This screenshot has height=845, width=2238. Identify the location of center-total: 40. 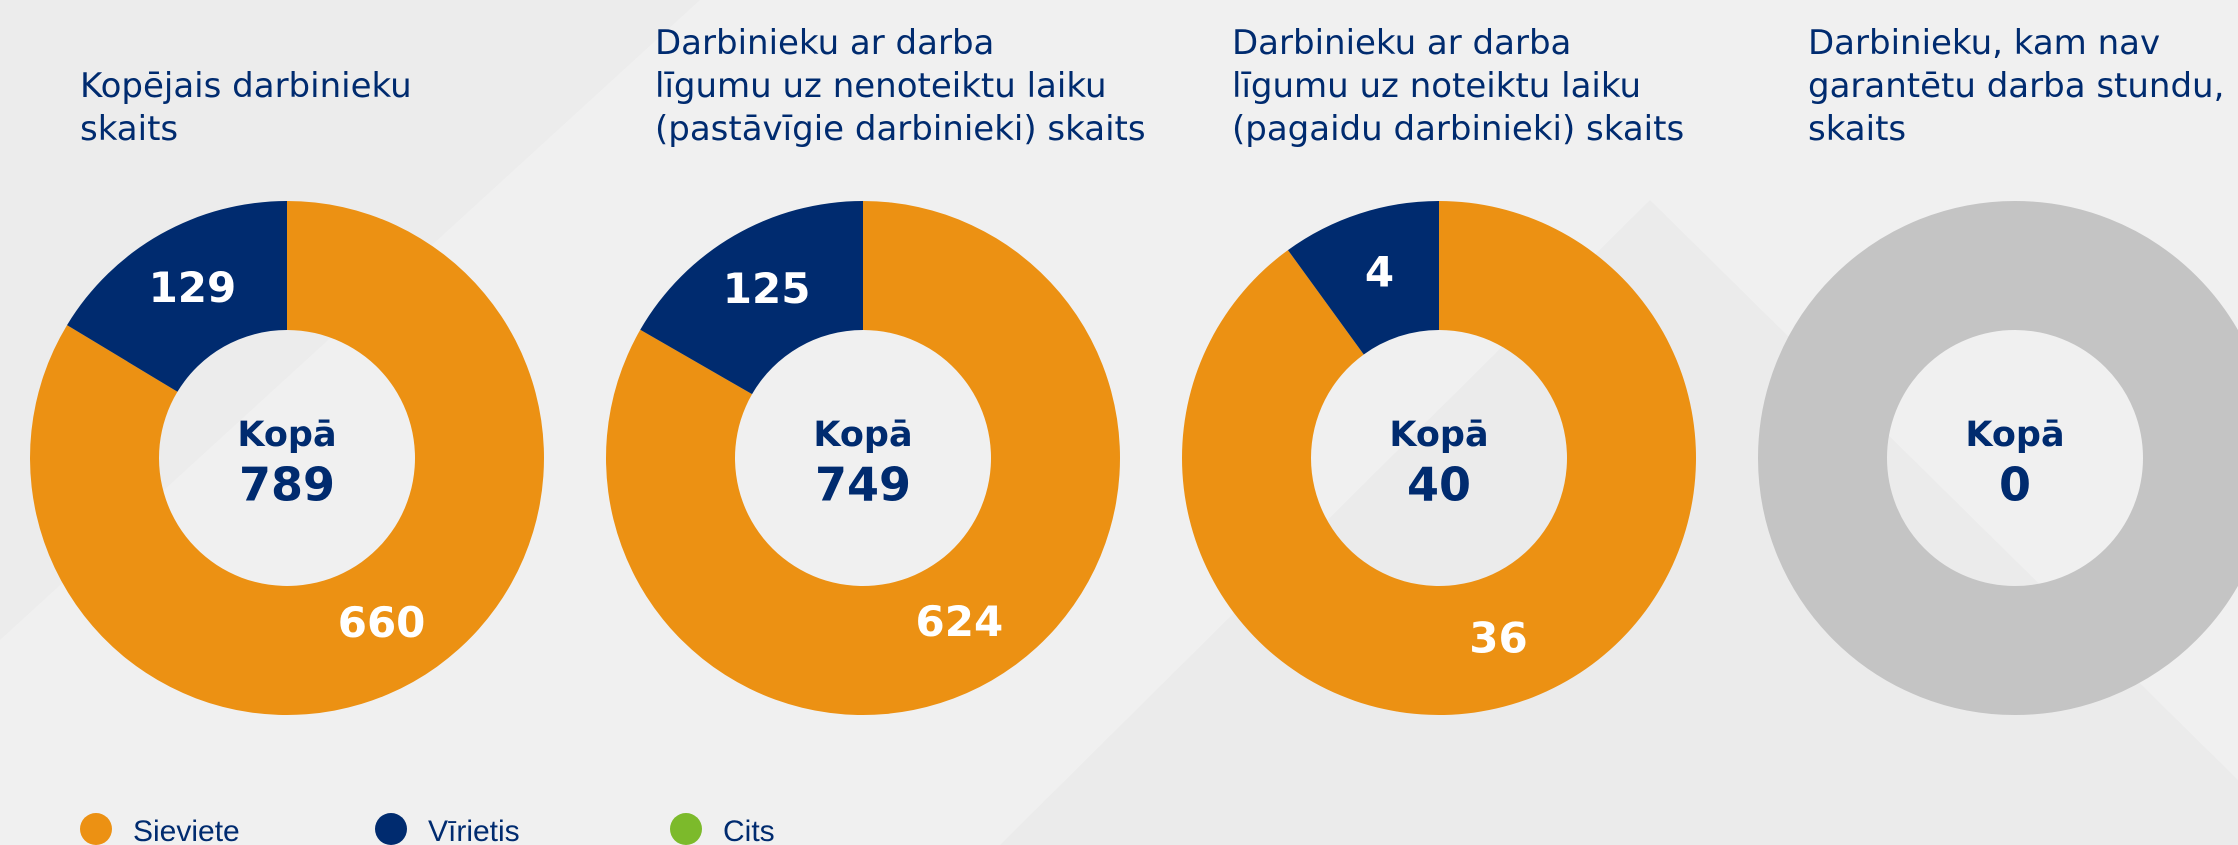
(1439, 485).